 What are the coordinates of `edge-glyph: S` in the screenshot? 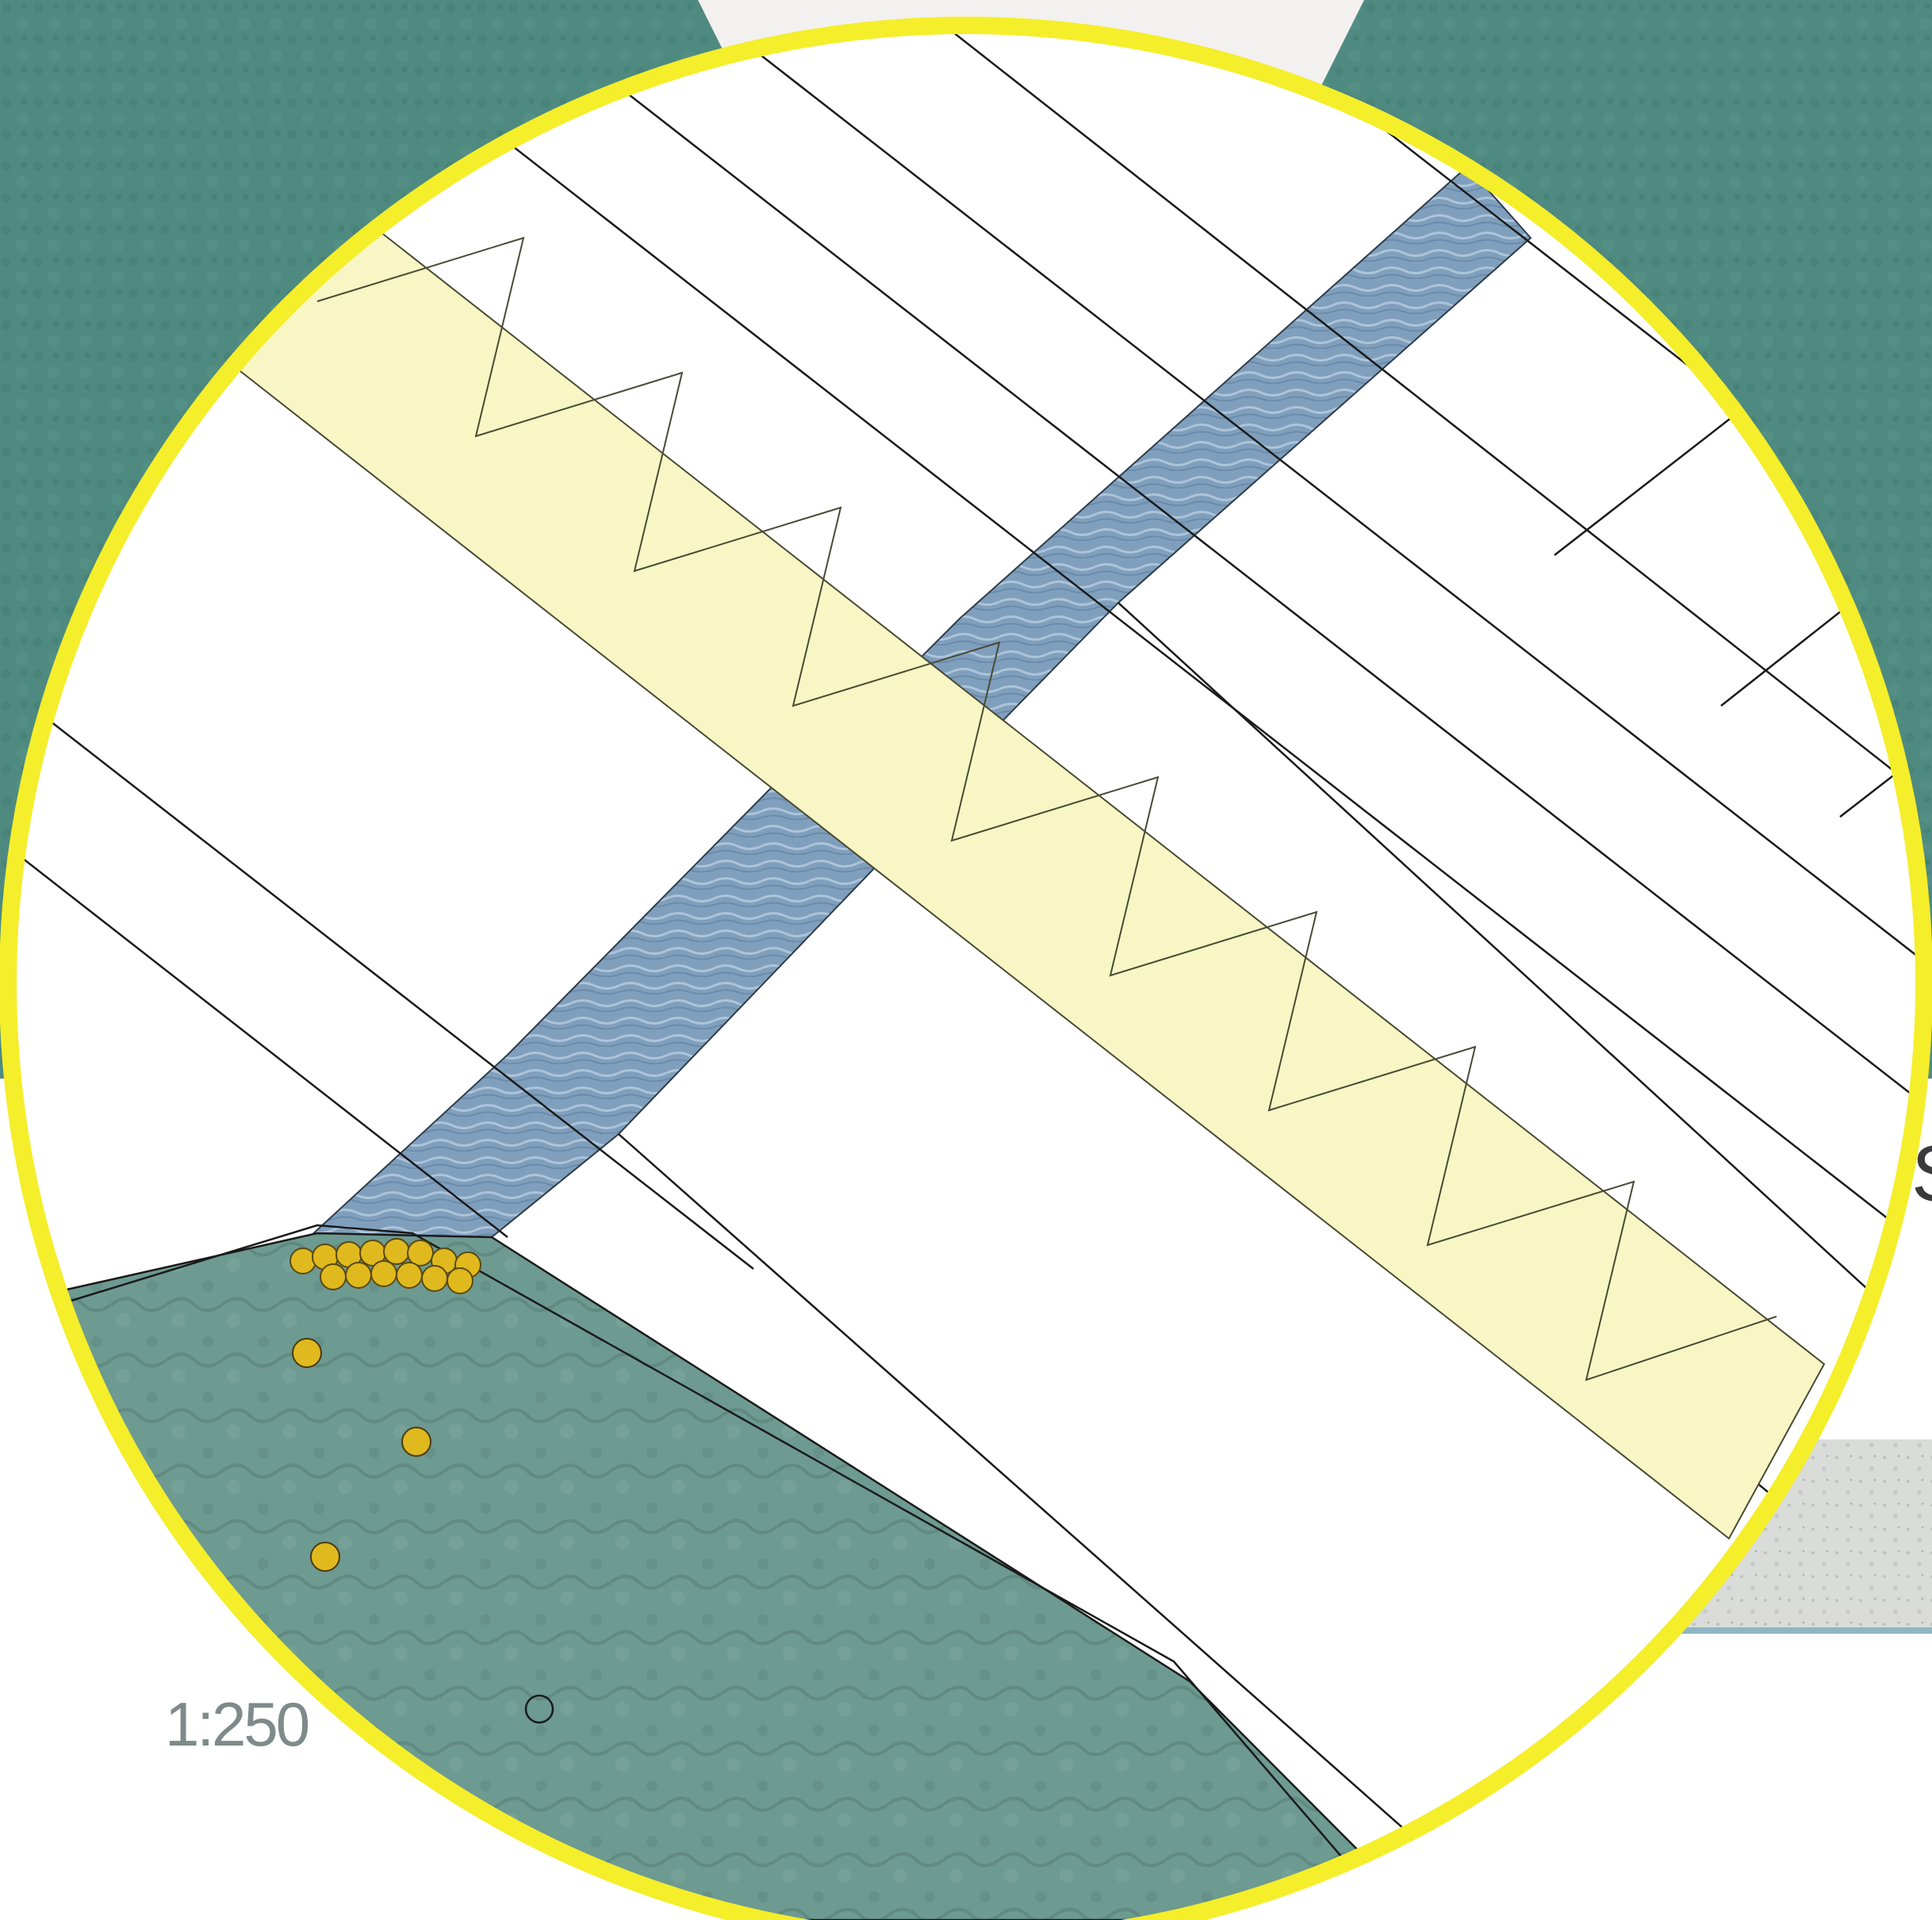 It's located at (1922, 1173).